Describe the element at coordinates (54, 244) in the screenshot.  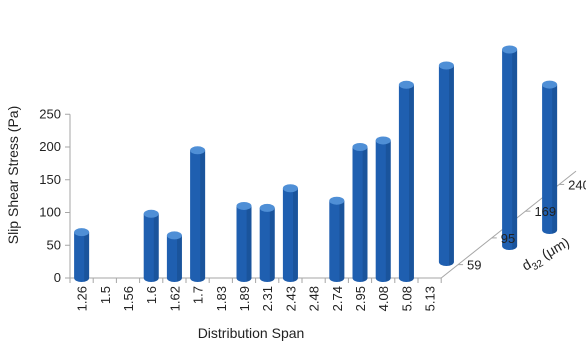
I see `y-tick-label: 50` at that location.